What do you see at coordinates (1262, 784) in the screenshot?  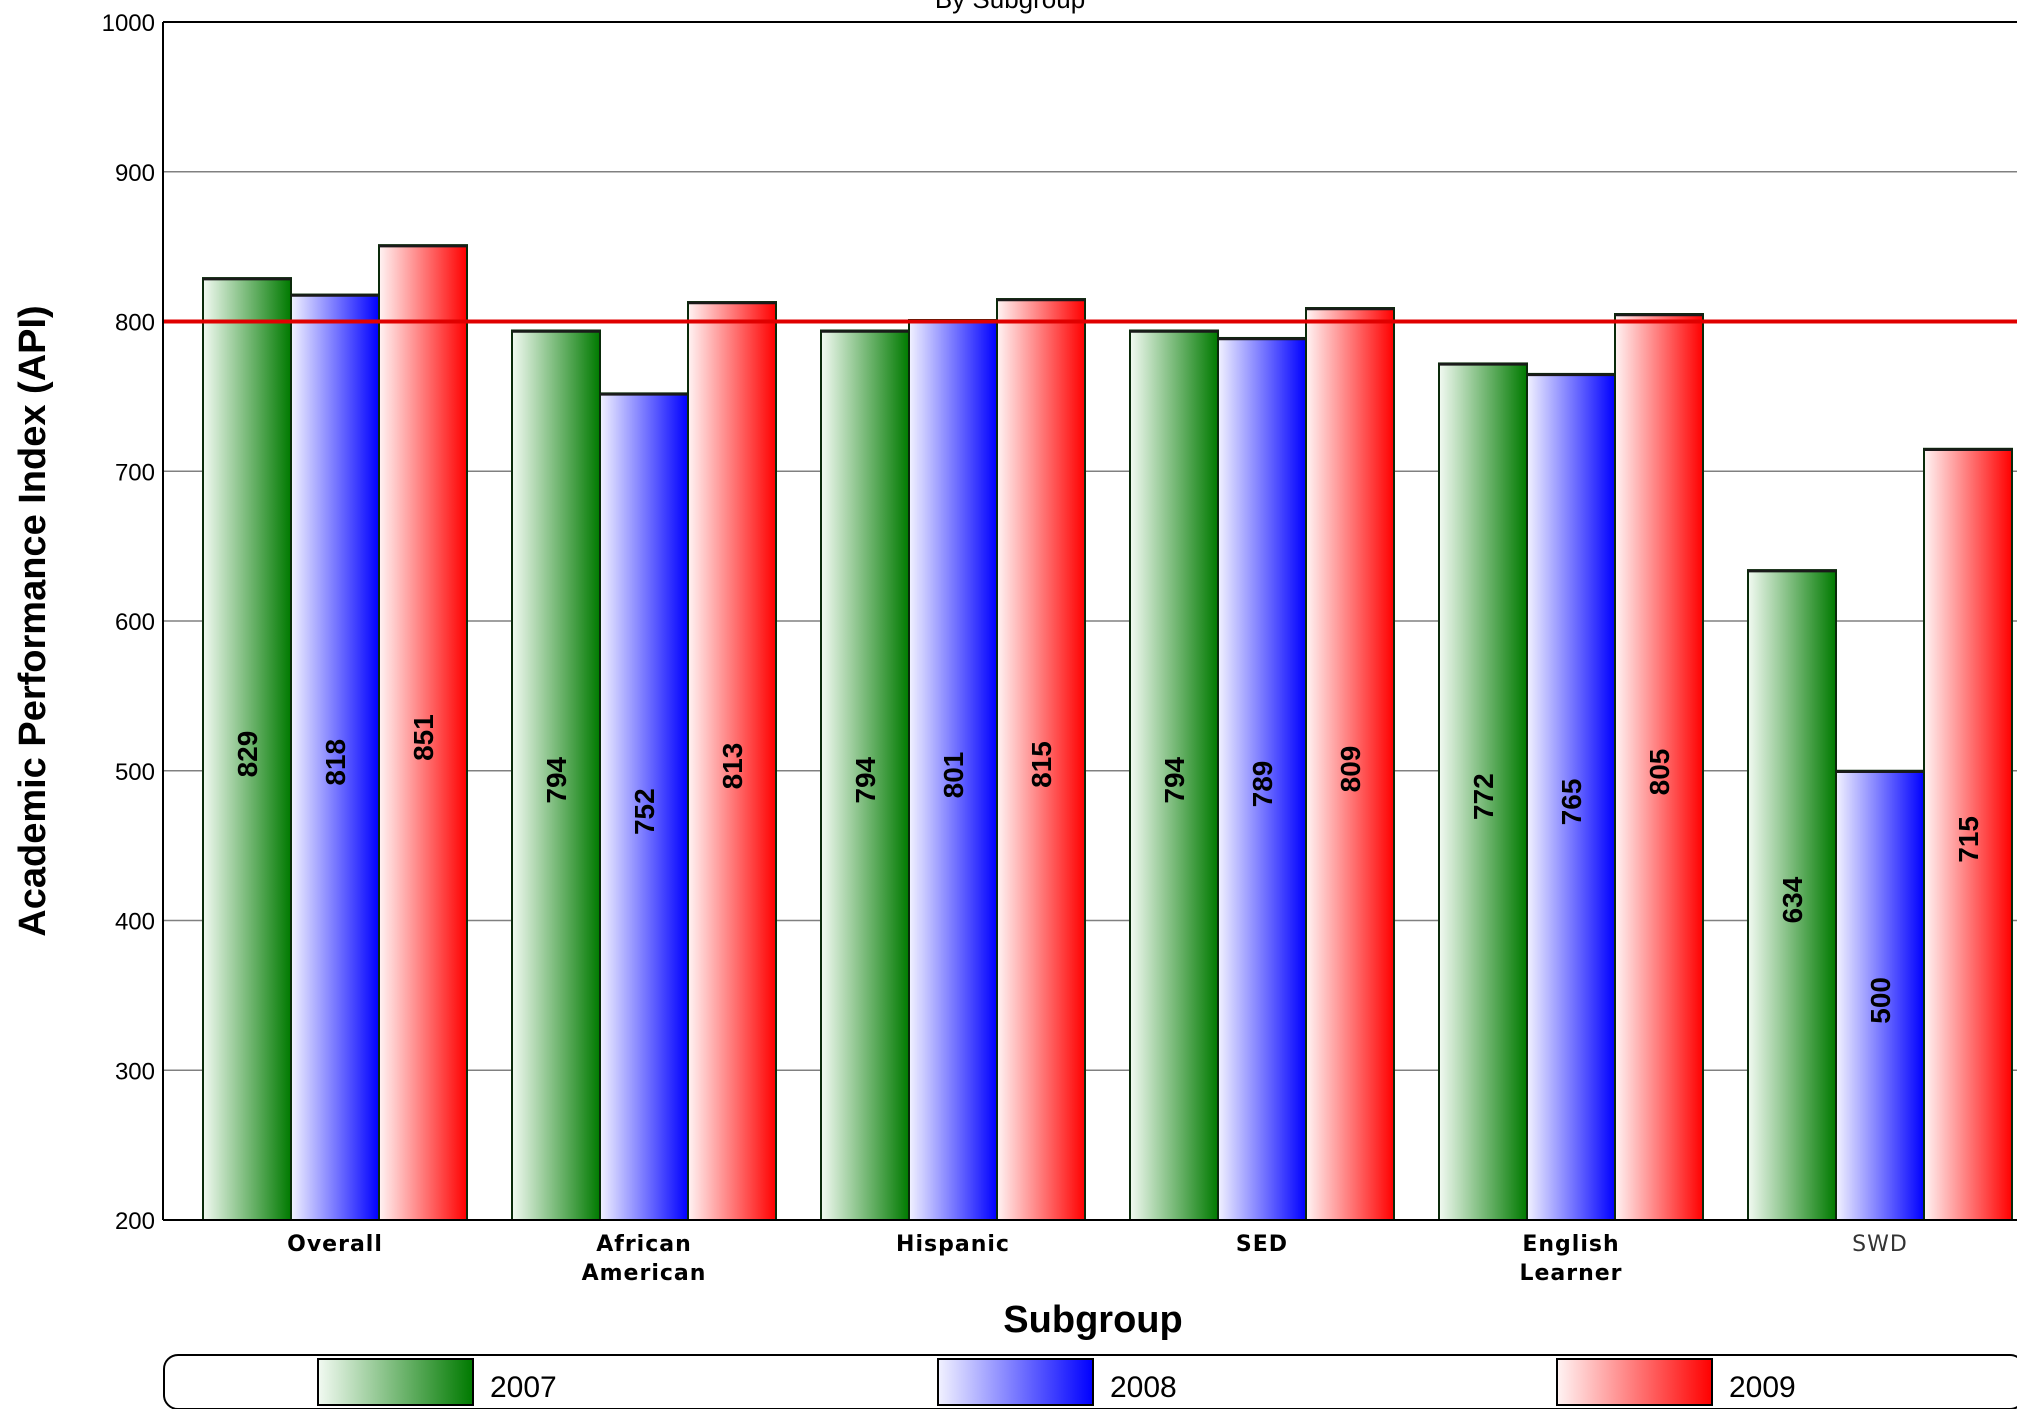 I see `value-label: 789` at bounding box center [1262, 784].